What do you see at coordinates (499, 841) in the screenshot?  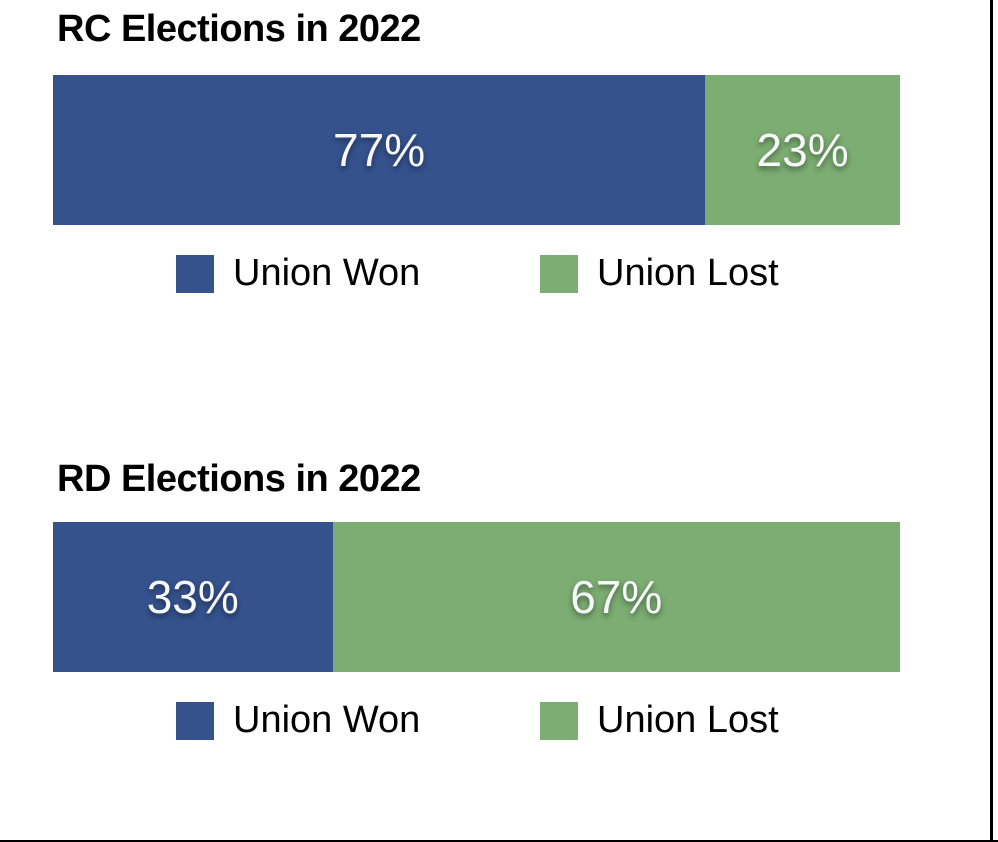 I see `slide-bottom-edge-line` at bounding box center [499, 841].